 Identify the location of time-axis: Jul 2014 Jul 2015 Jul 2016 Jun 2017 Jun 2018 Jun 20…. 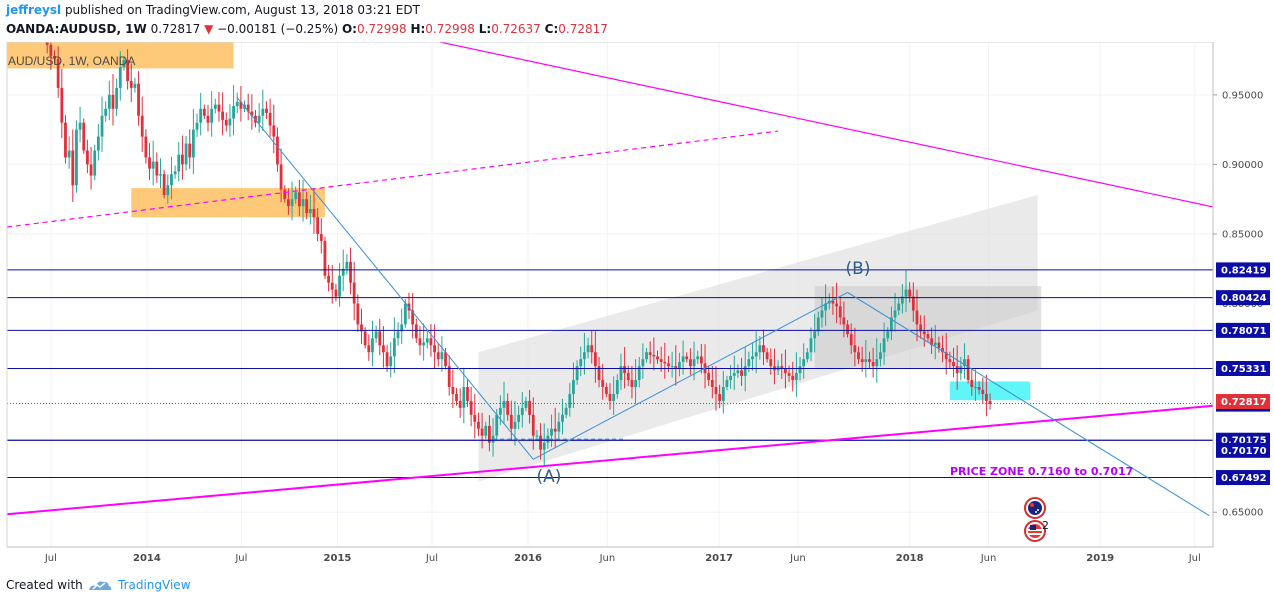
(622, 558).